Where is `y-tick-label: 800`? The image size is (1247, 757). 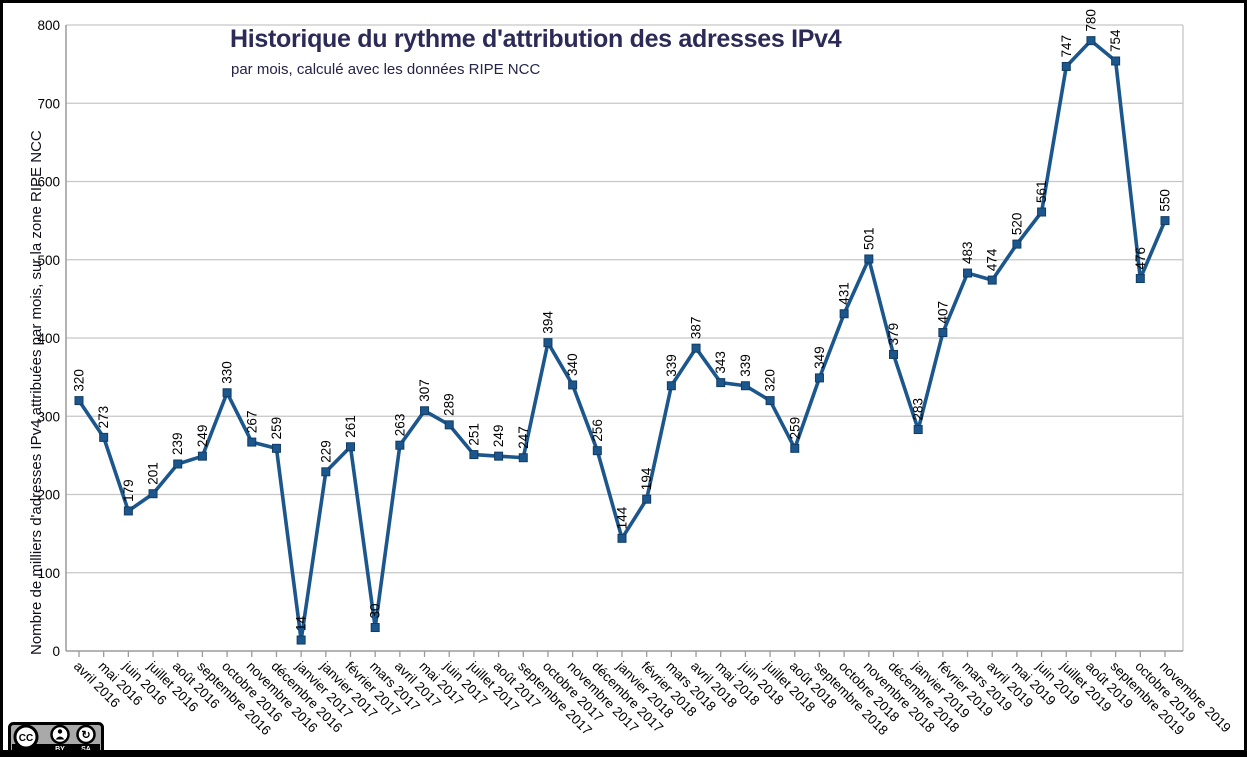 y-tick-label: 800 is located at coordinates (48, 25).